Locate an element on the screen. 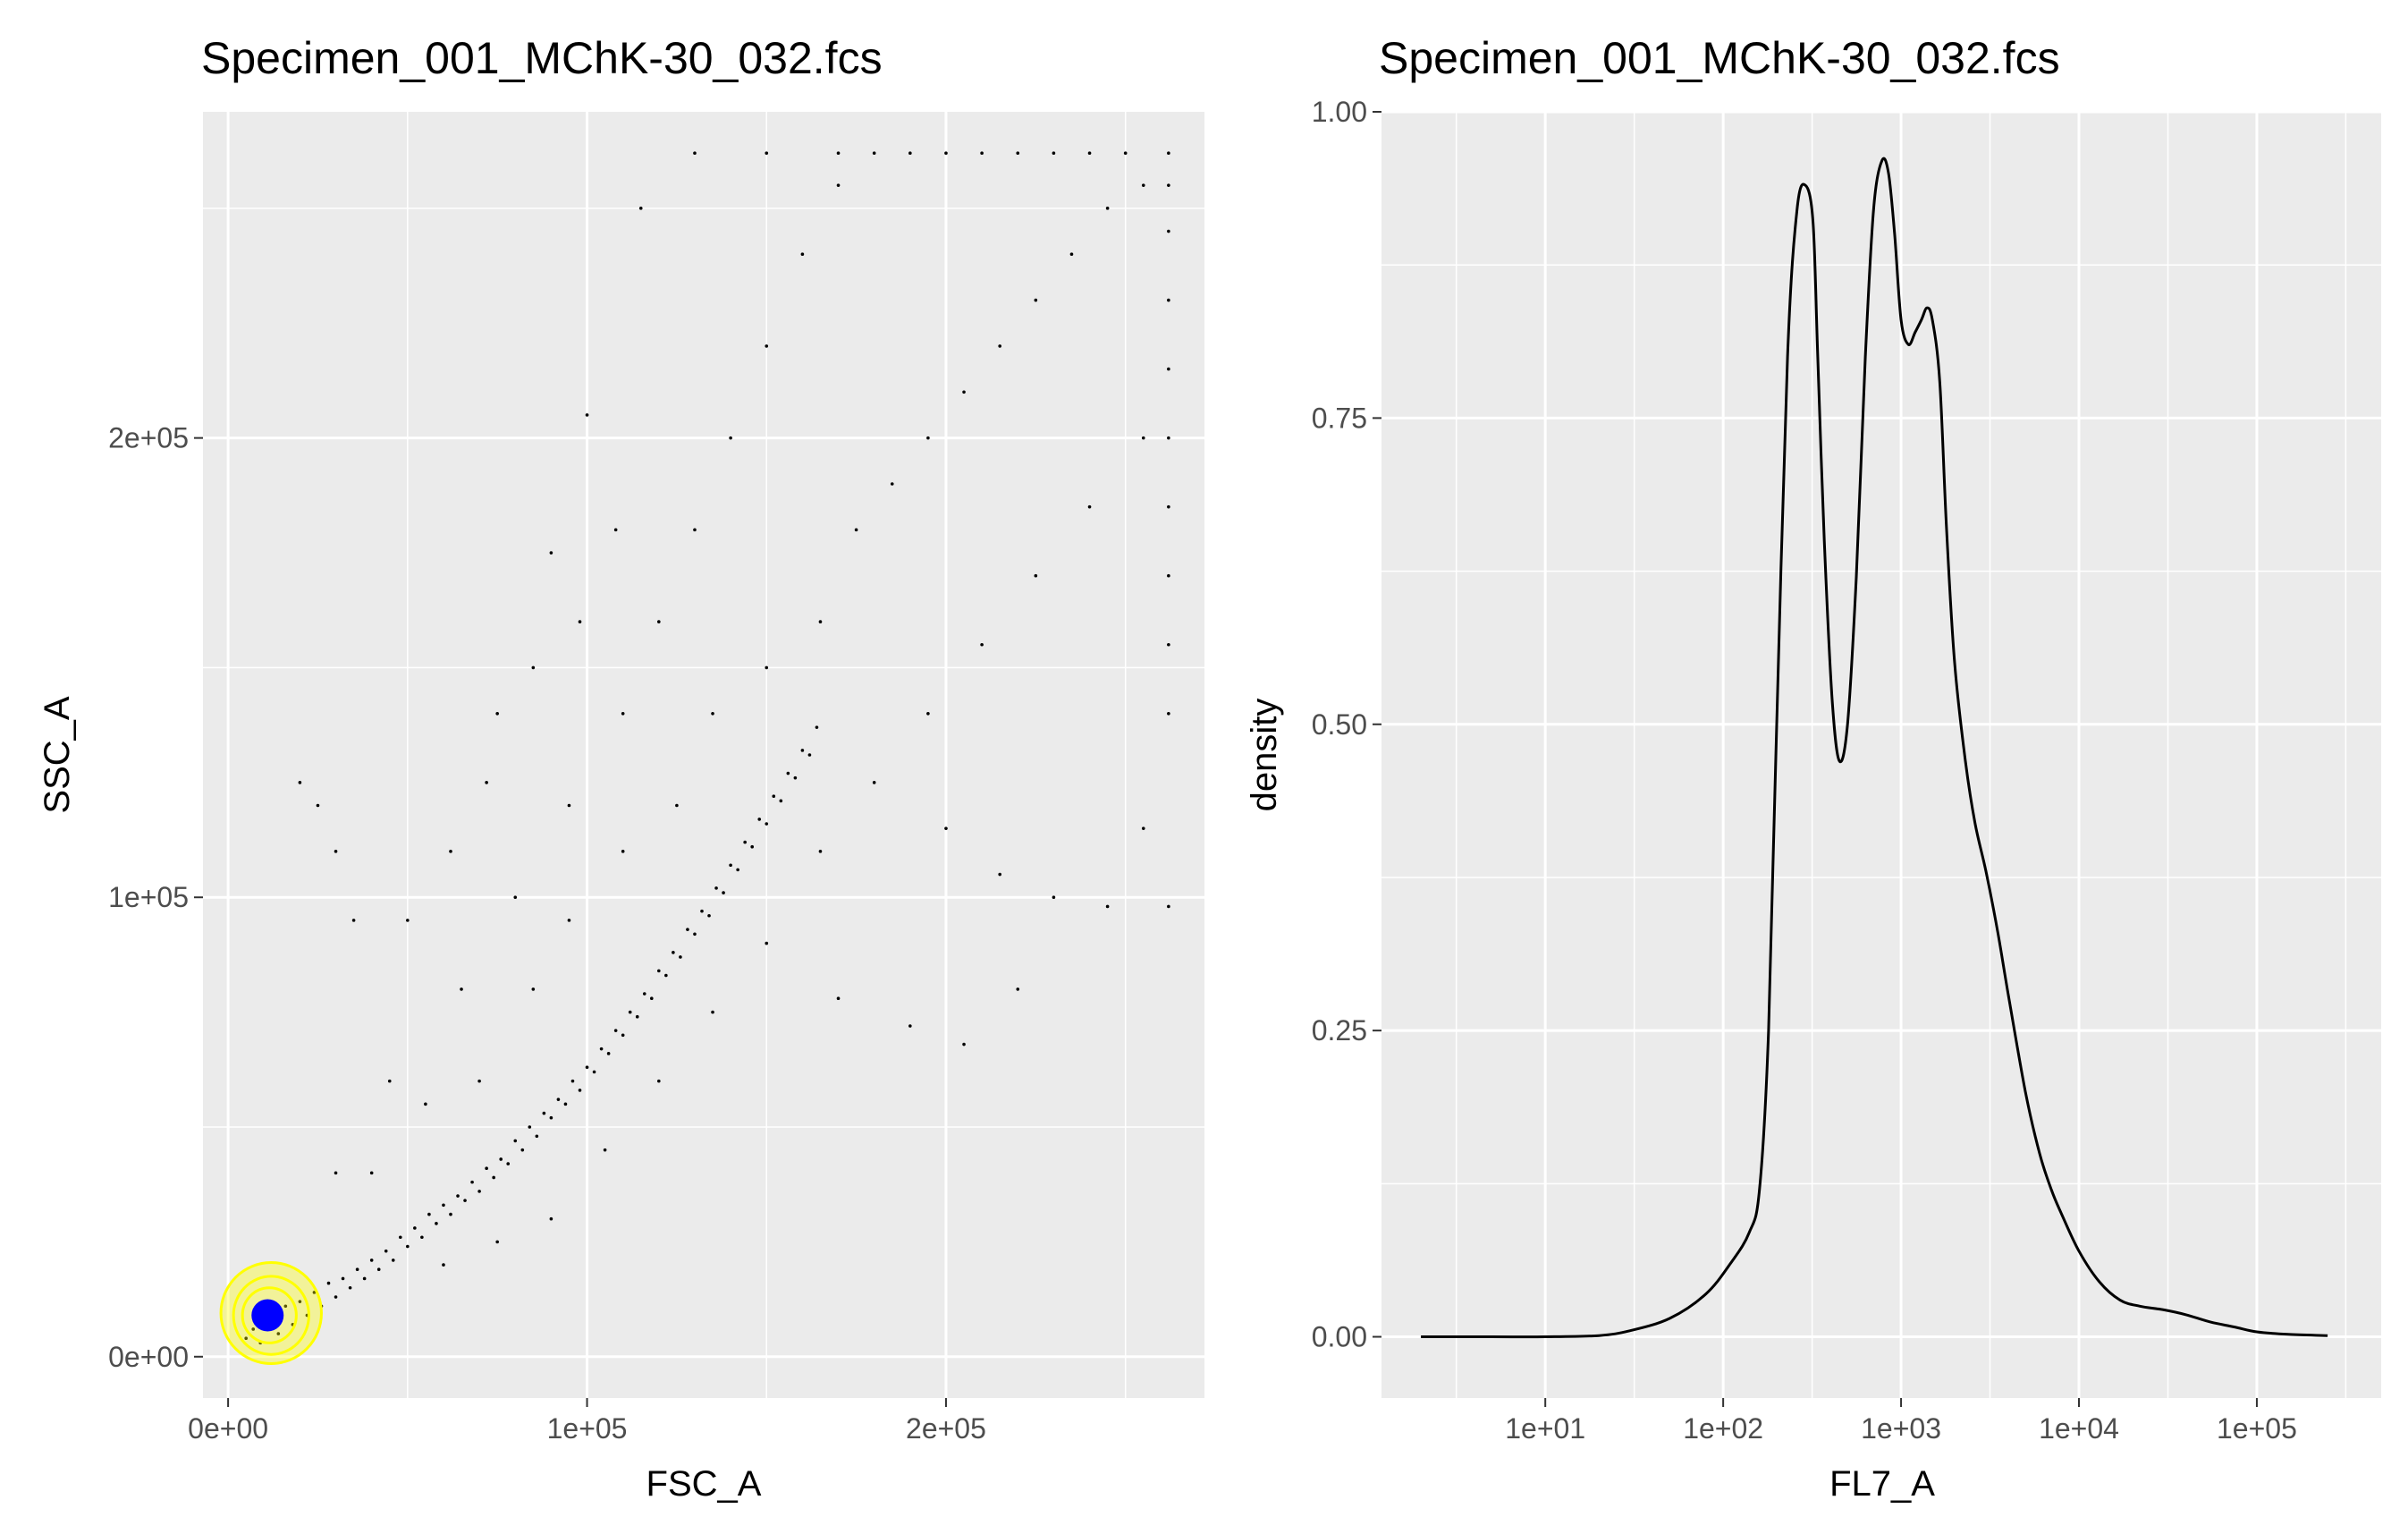  density-y-tick-label: 1.00 is located at coordinates (1339, 112).